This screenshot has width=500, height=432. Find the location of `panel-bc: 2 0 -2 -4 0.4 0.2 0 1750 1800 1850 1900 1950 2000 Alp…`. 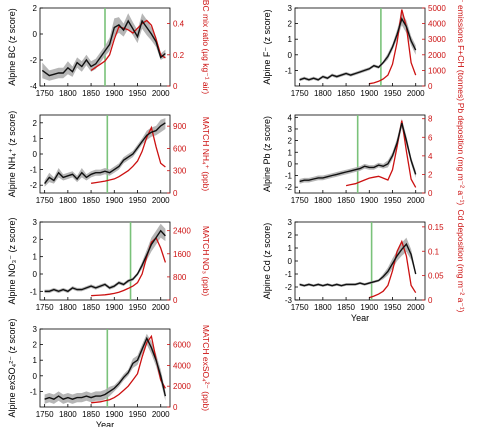

panel-bc: 2 0 -2 -4 0.4 0.2 0 1750 1800 1850 1900 1950 2000 Alp… is located at coordinates (109, 49).